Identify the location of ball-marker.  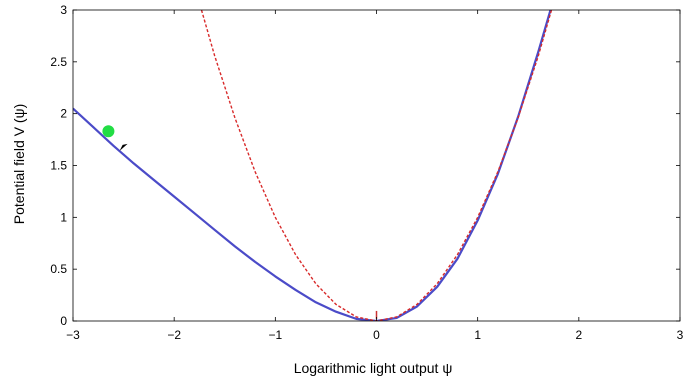
(108, 131).